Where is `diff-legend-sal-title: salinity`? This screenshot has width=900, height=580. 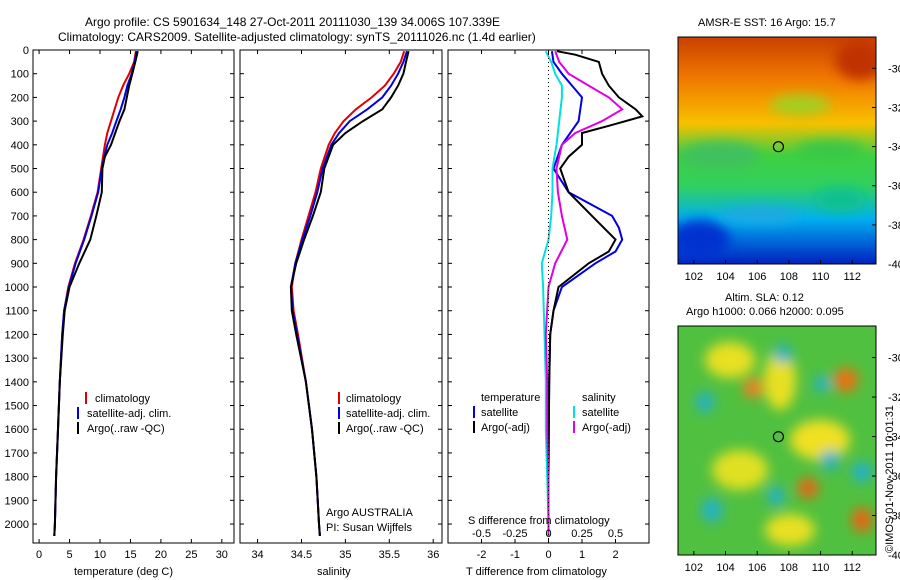
diff-legend-sal-title: salinity is located at coordinates (599, 398).